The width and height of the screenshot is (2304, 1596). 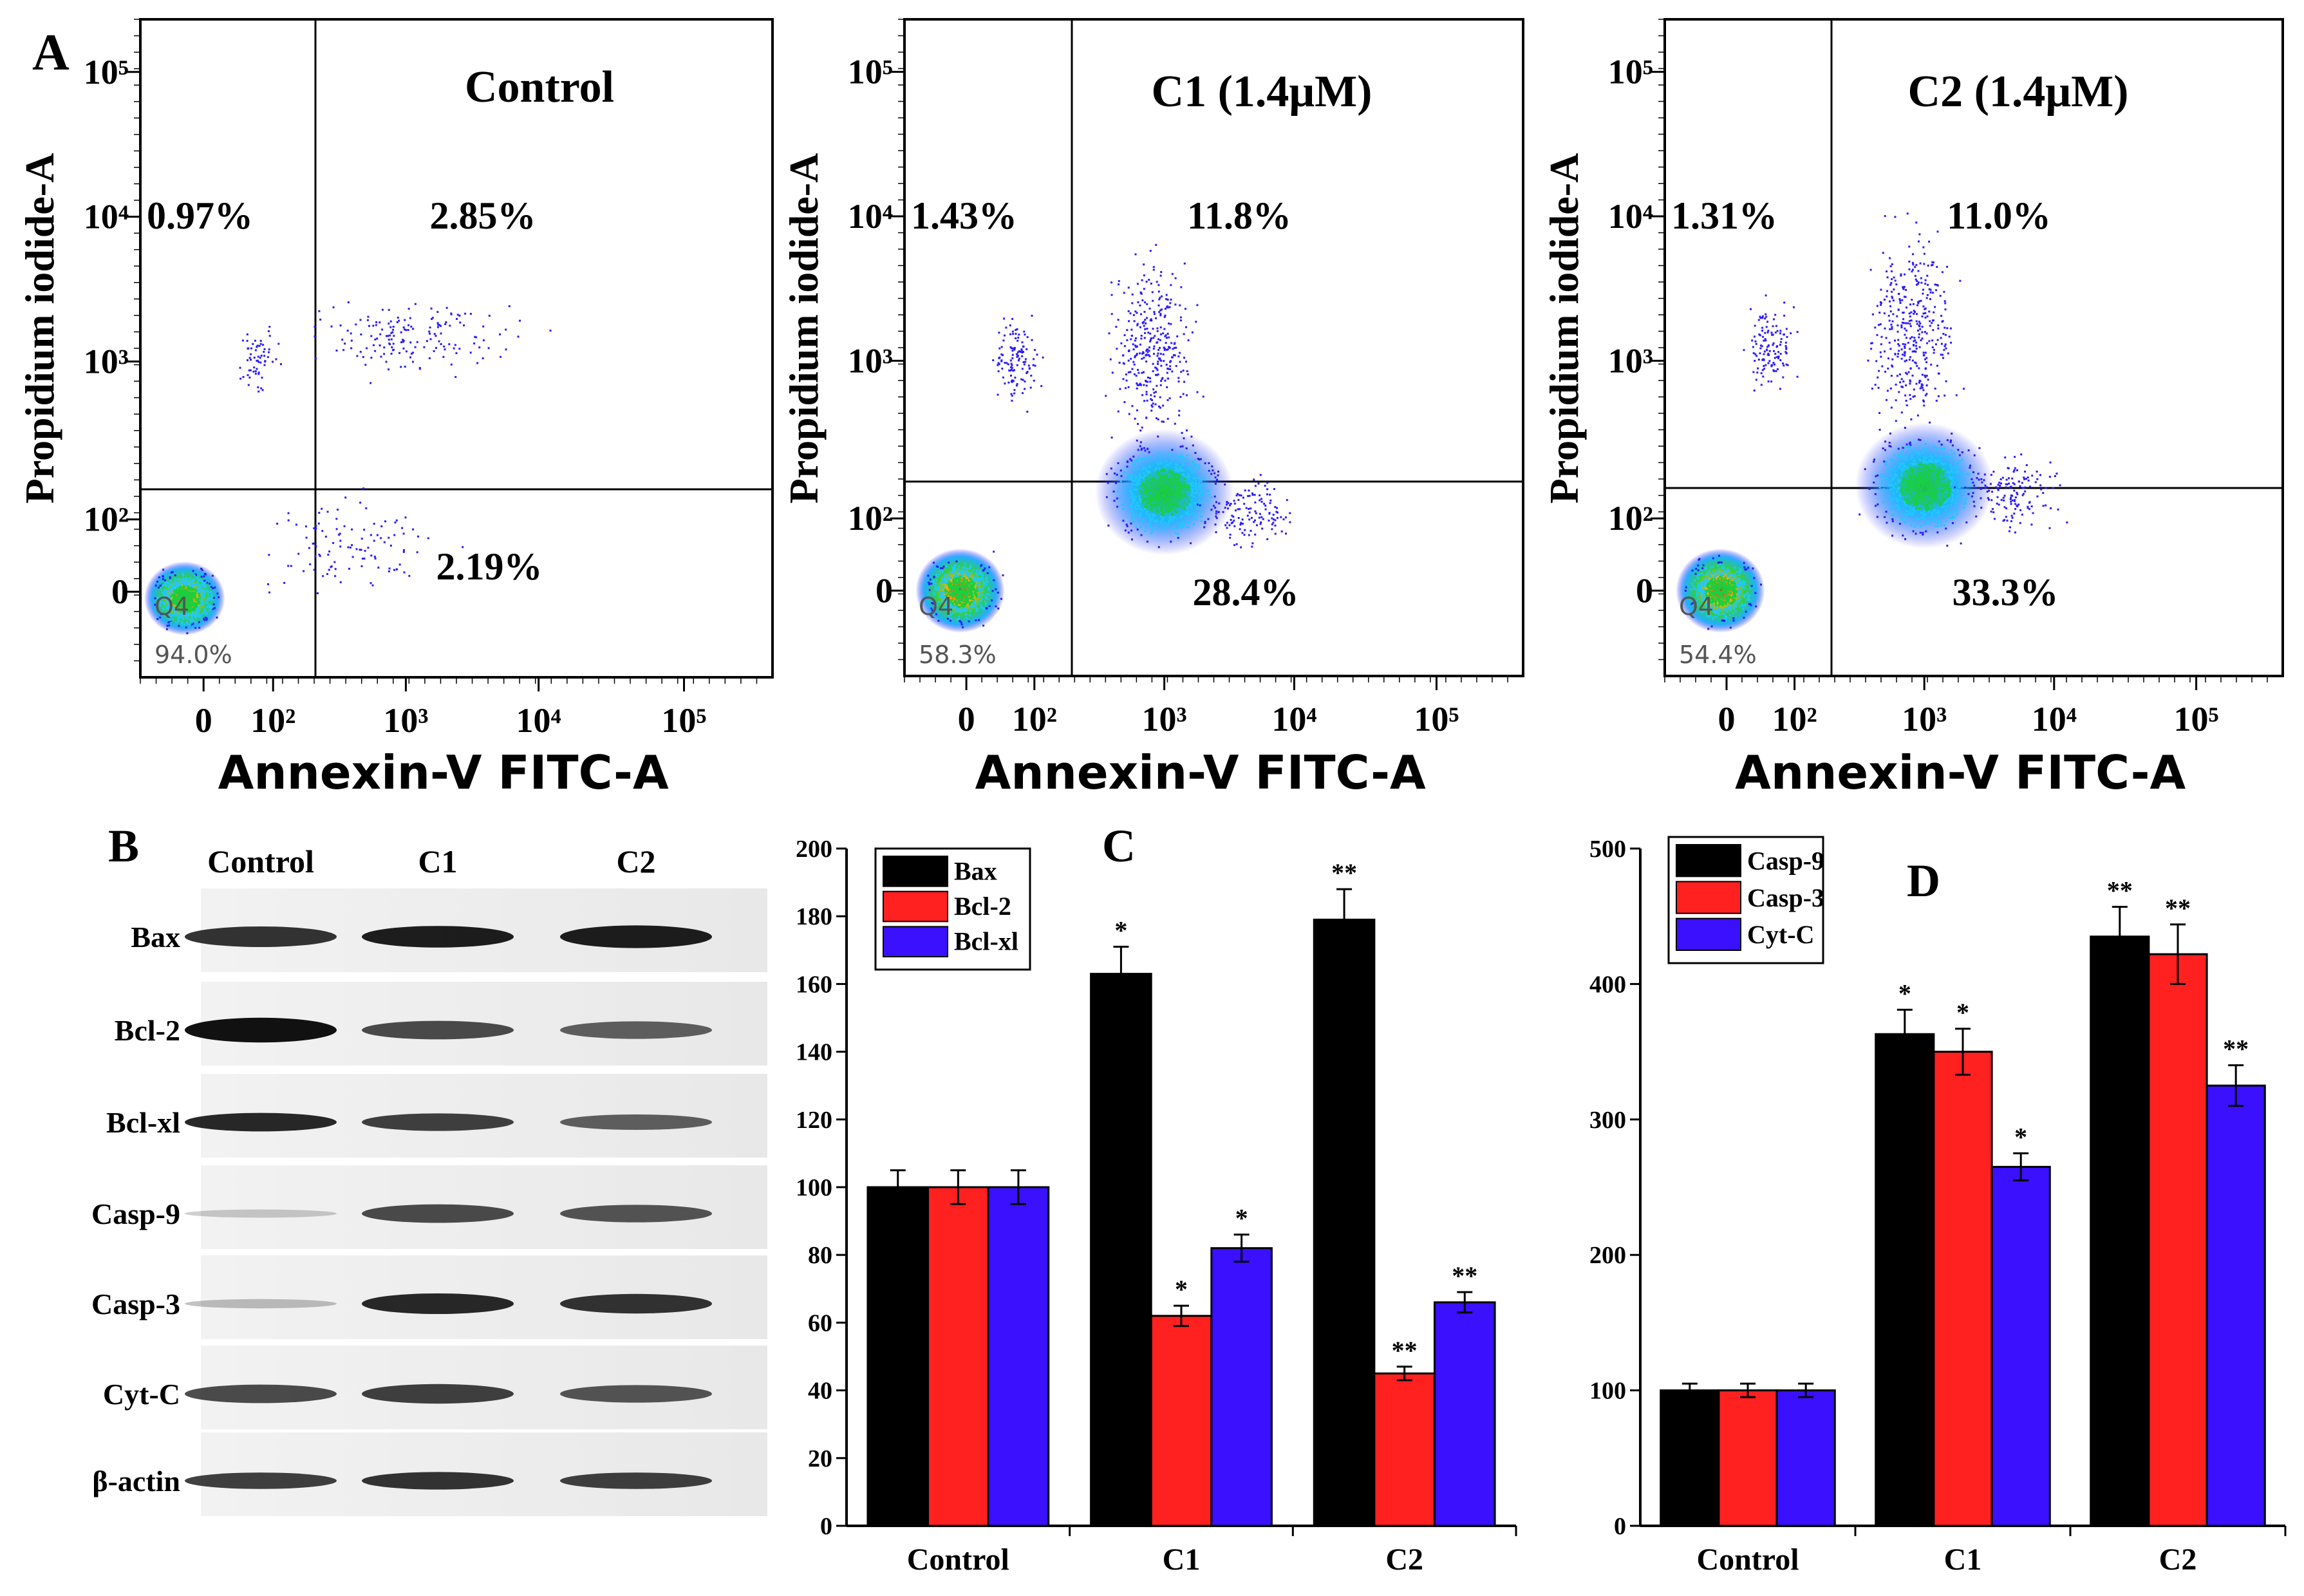 What do you see at coordinates (490, 566) in the screenshot?
I see `quadrant-q3-percent: 2.19%` at bounding box center [490, 566].